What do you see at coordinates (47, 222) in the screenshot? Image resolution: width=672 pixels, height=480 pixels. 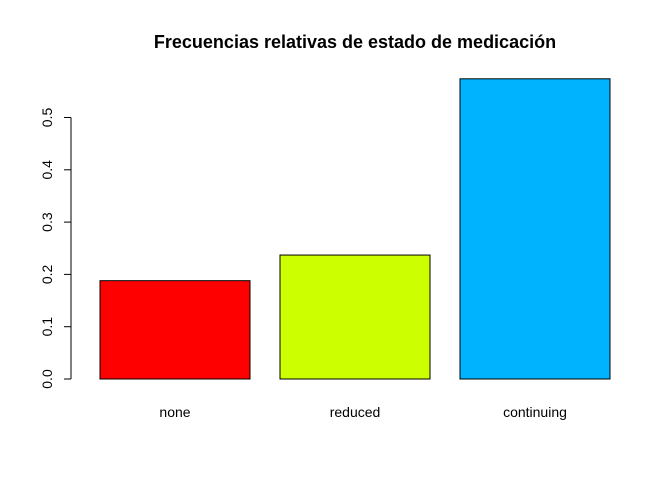 I see `y-tick-label: 0.3` at bounding box center [47, 222].